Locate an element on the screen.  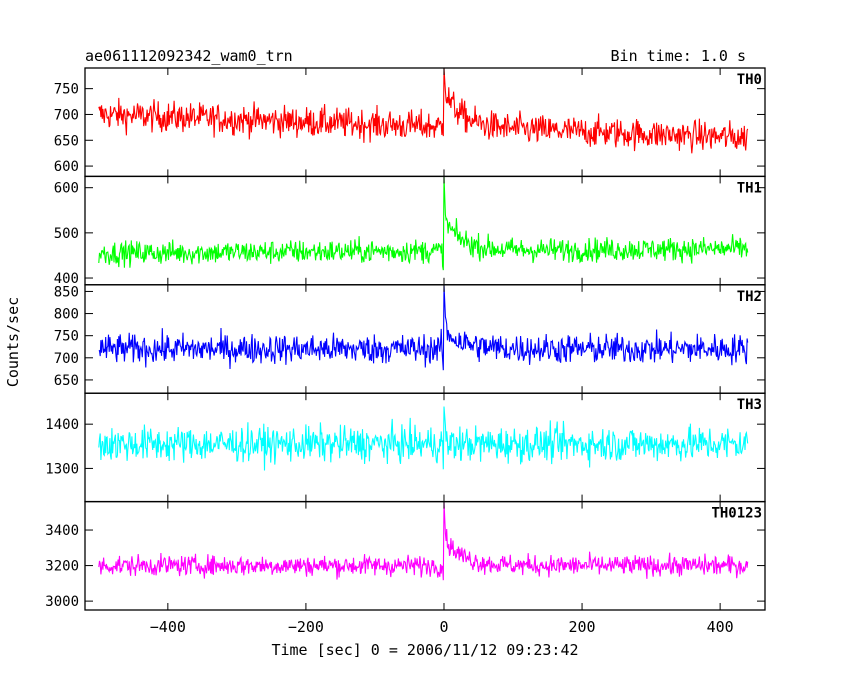
x-tick-label: 0 is located at coordinates (443, 627).